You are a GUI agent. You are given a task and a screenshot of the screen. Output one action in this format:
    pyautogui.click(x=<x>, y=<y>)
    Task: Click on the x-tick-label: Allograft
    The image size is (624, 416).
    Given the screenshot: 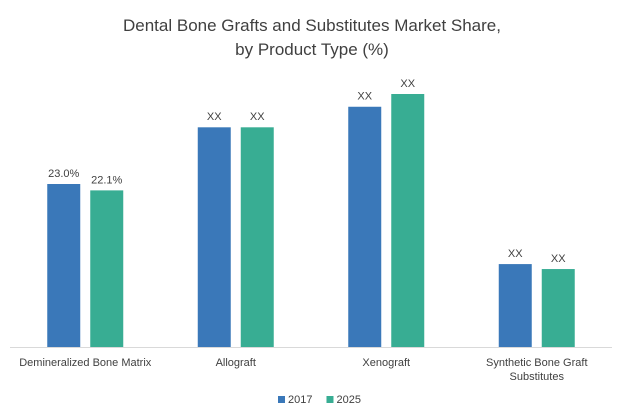 What is the action you would take?
    pyautogui.click(x=235, y=363)
    